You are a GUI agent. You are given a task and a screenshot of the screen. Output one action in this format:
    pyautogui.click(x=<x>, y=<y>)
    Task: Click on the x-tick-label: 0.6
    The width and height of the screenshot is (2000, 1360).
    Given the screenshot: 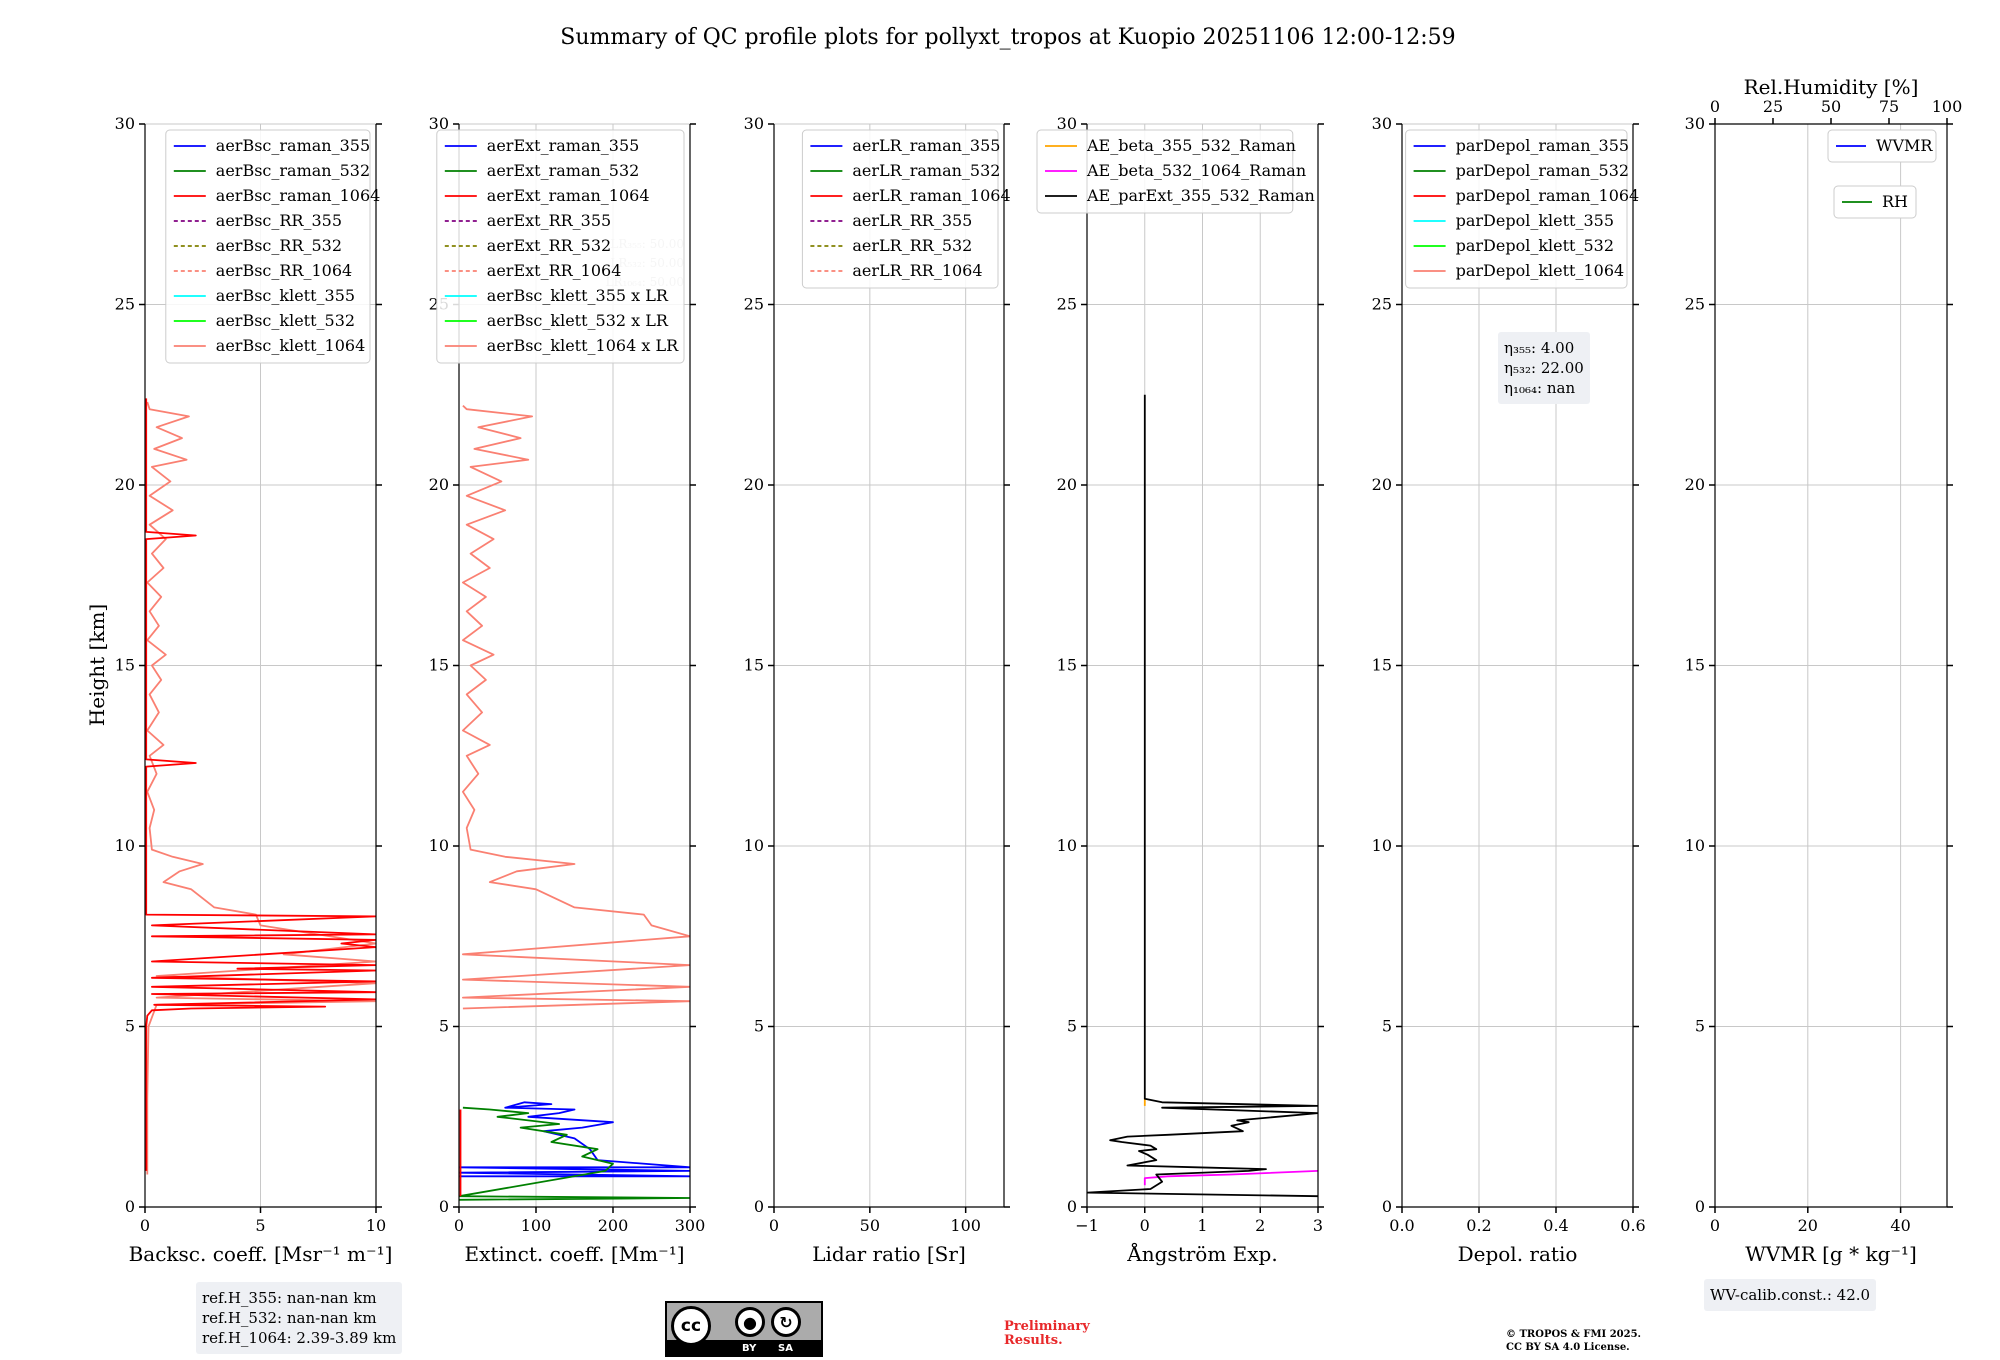 What is the action you would take?
    pyautogui.click(x=1632, y=1225)
    